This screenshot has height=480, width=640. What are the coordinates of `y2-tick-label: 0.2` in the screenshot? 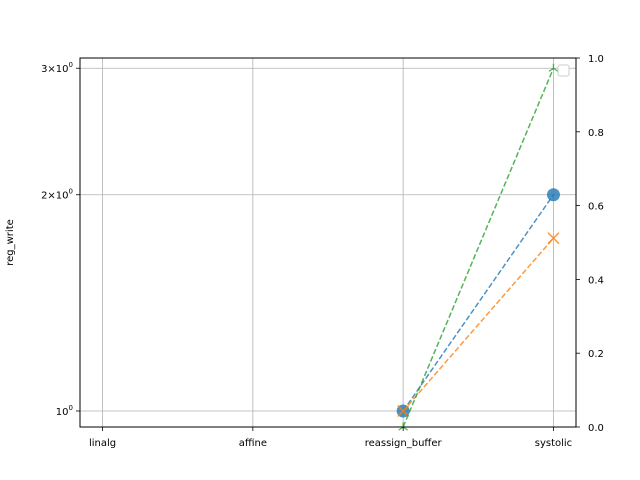 It's located at (596, 354).